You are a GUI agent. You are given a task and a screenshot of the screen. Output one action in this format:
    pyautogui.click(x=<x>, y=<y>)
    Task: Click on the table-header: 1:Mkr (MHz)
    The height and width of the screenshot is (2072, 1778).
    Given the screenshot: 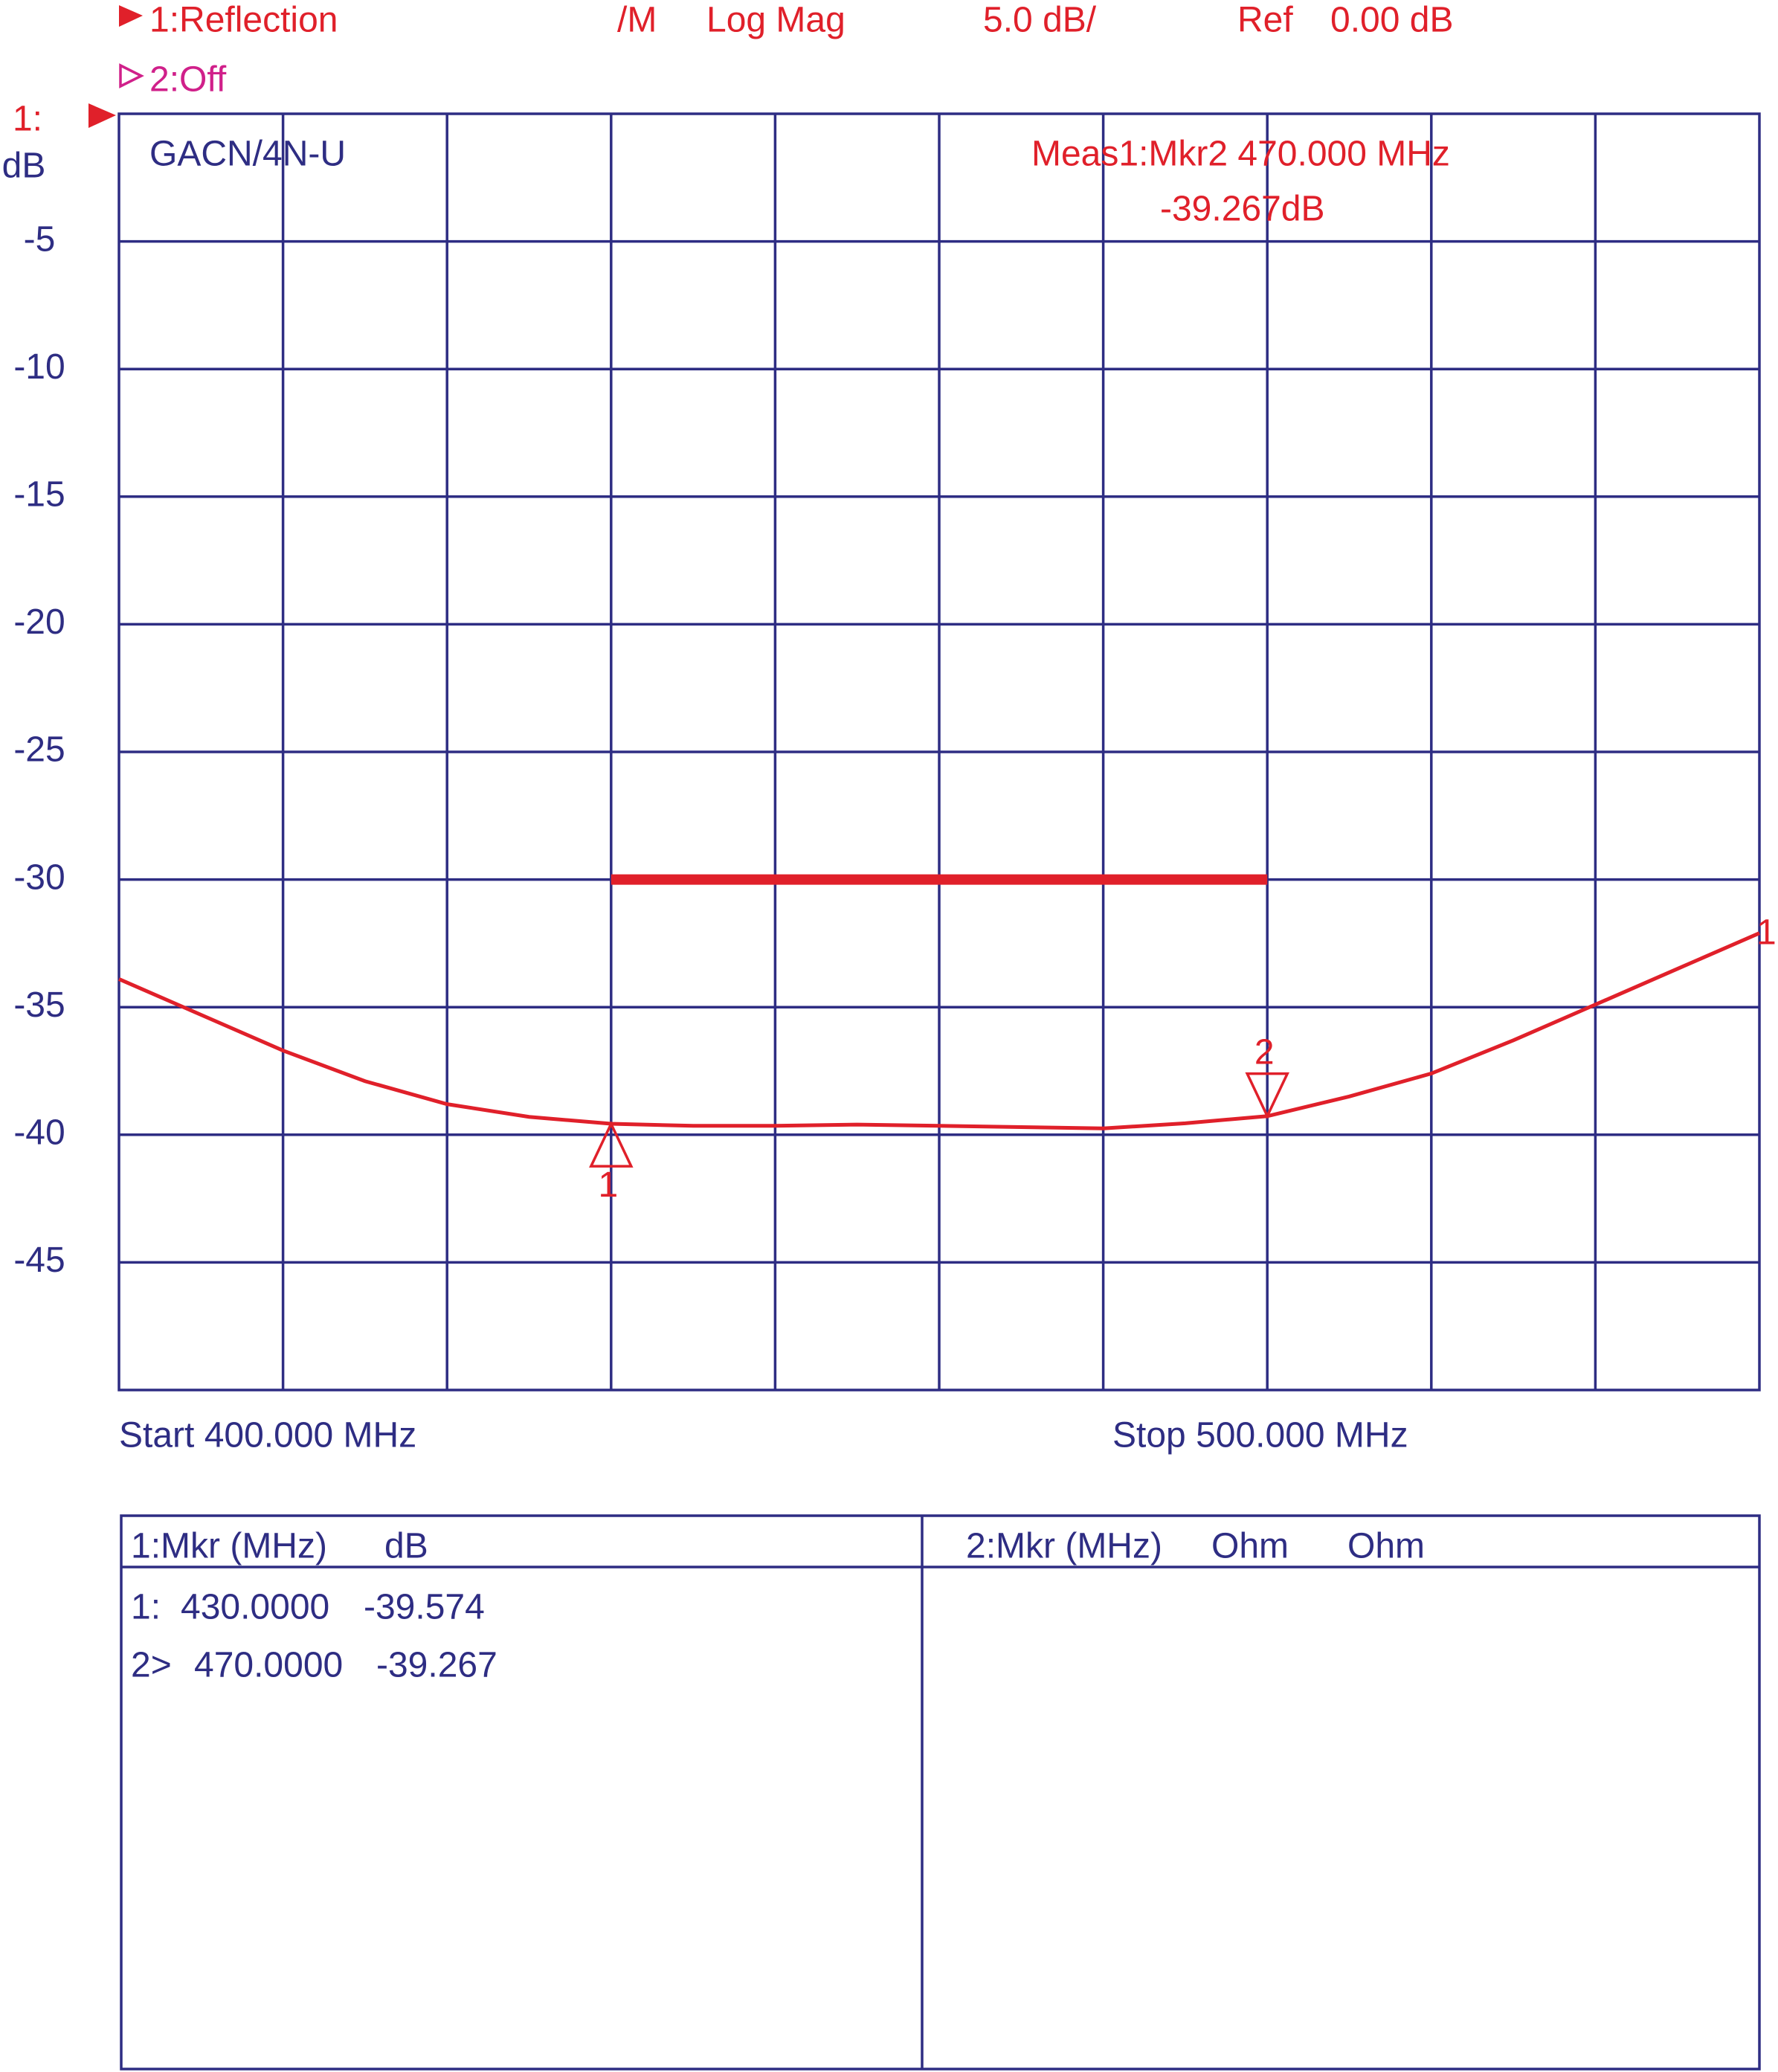 What is the action you would take?
    pyautogui.click(x=229, y=1546)
    